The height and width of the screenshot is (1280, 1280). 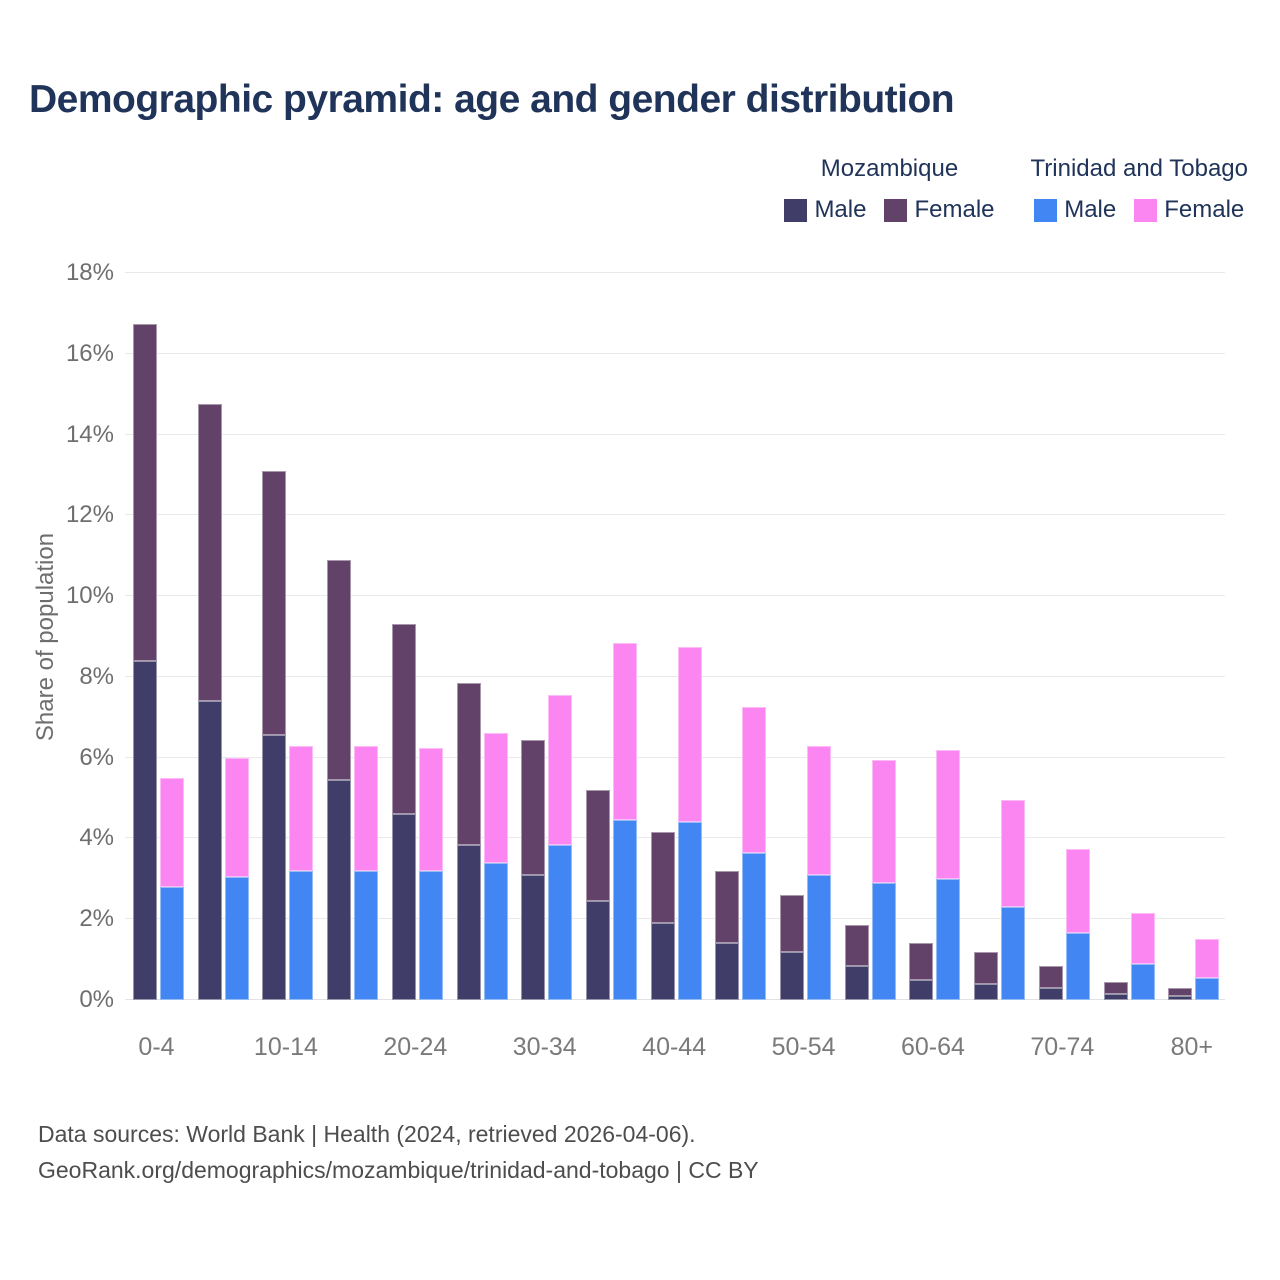 I want to click on y-axis-ticks: 0% 2% 4% 6% 8% 10% 12% 14% 16% 18%, so click(x=57, y=636).